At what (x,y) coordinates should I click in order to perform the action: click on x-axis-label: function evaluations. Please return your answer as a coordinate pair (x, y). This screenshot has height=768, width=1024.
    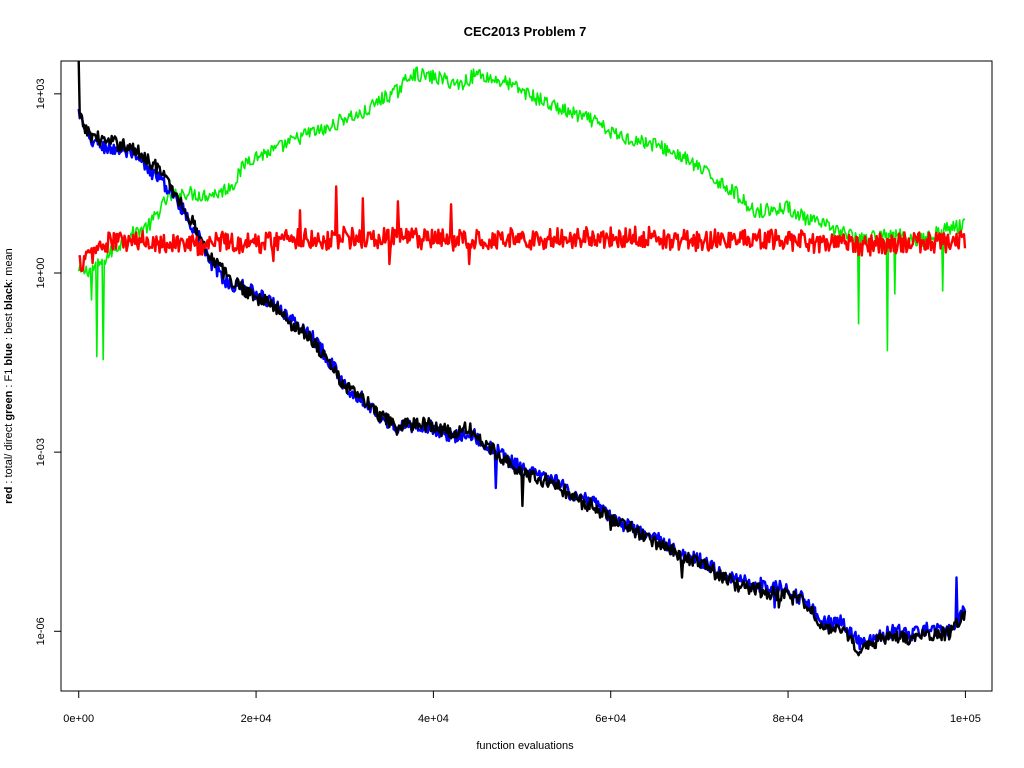
    Looking at the image, I should click on (525, 746).